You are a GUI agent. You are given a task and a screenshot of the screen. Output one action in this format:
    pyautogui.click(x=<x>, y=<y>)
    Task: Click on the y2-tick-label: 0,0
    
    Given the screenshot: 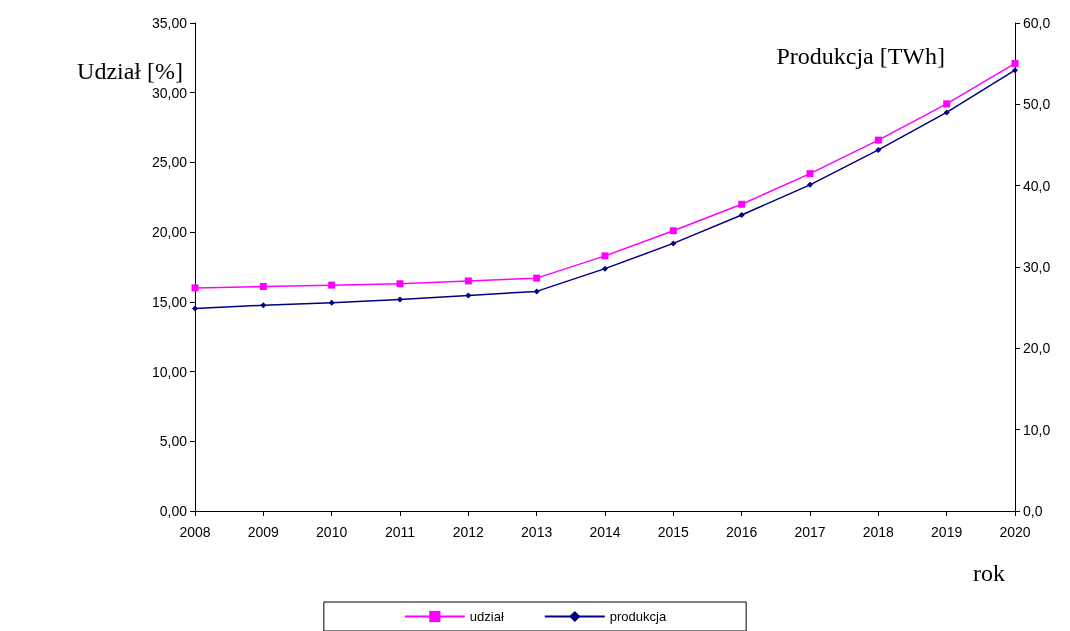 What is the action you would take?
    pyautogui.click(x=1033, y=511)
    